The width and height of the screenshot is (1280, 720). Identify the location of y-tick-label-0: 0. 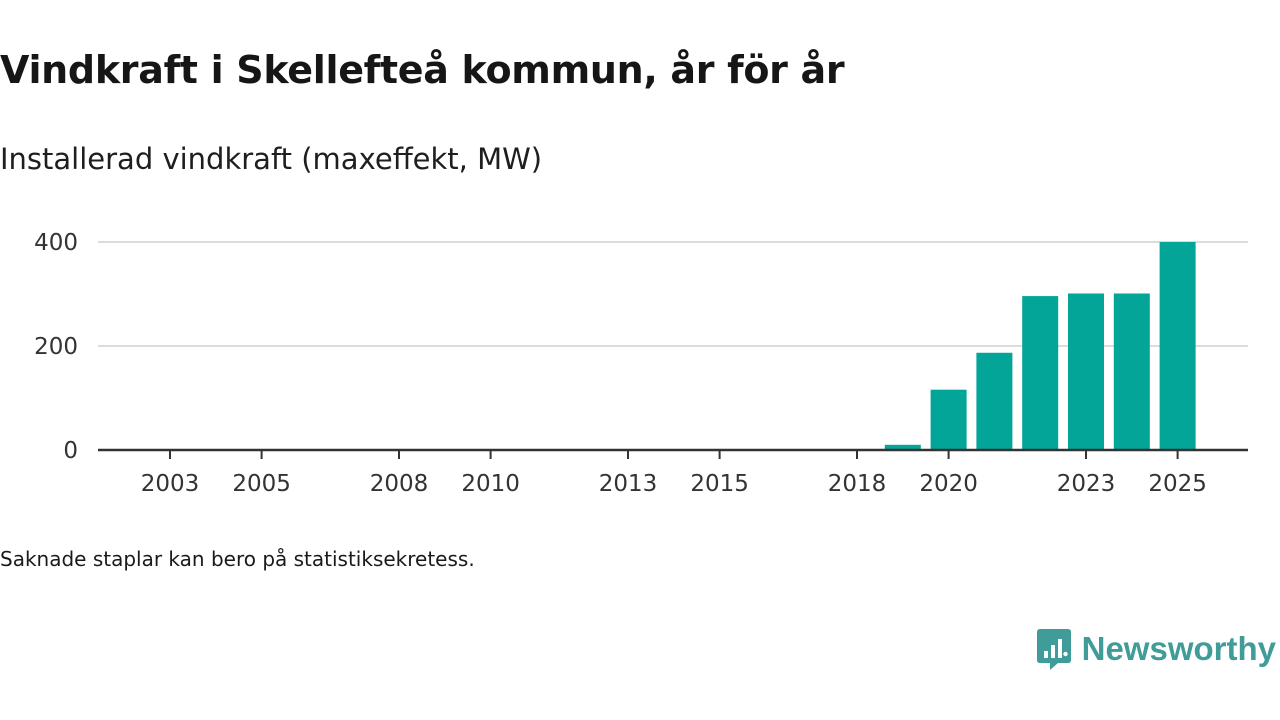
(70, 451).